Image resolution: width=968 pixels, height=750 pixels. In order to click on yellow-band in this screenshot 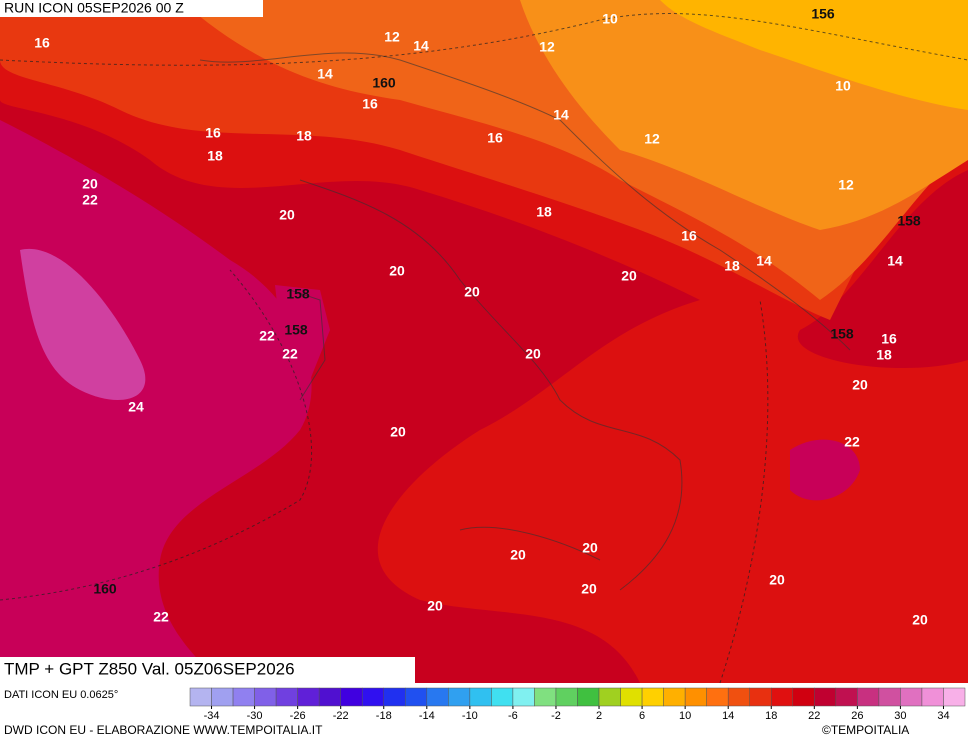, I will do `click(814, 55)`.